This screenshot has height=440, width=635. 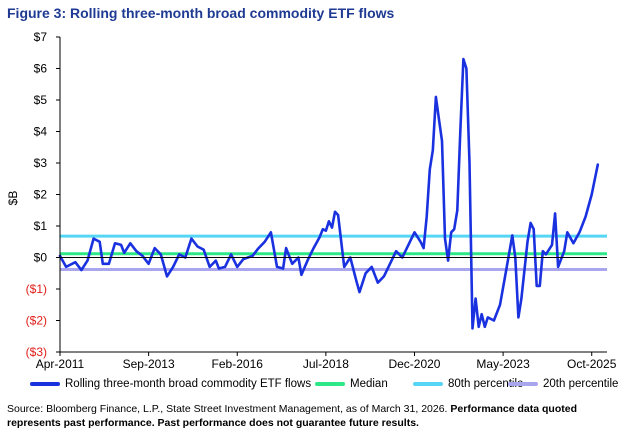 I want to click on legend-swatch-median, so click(x=330, y=384).